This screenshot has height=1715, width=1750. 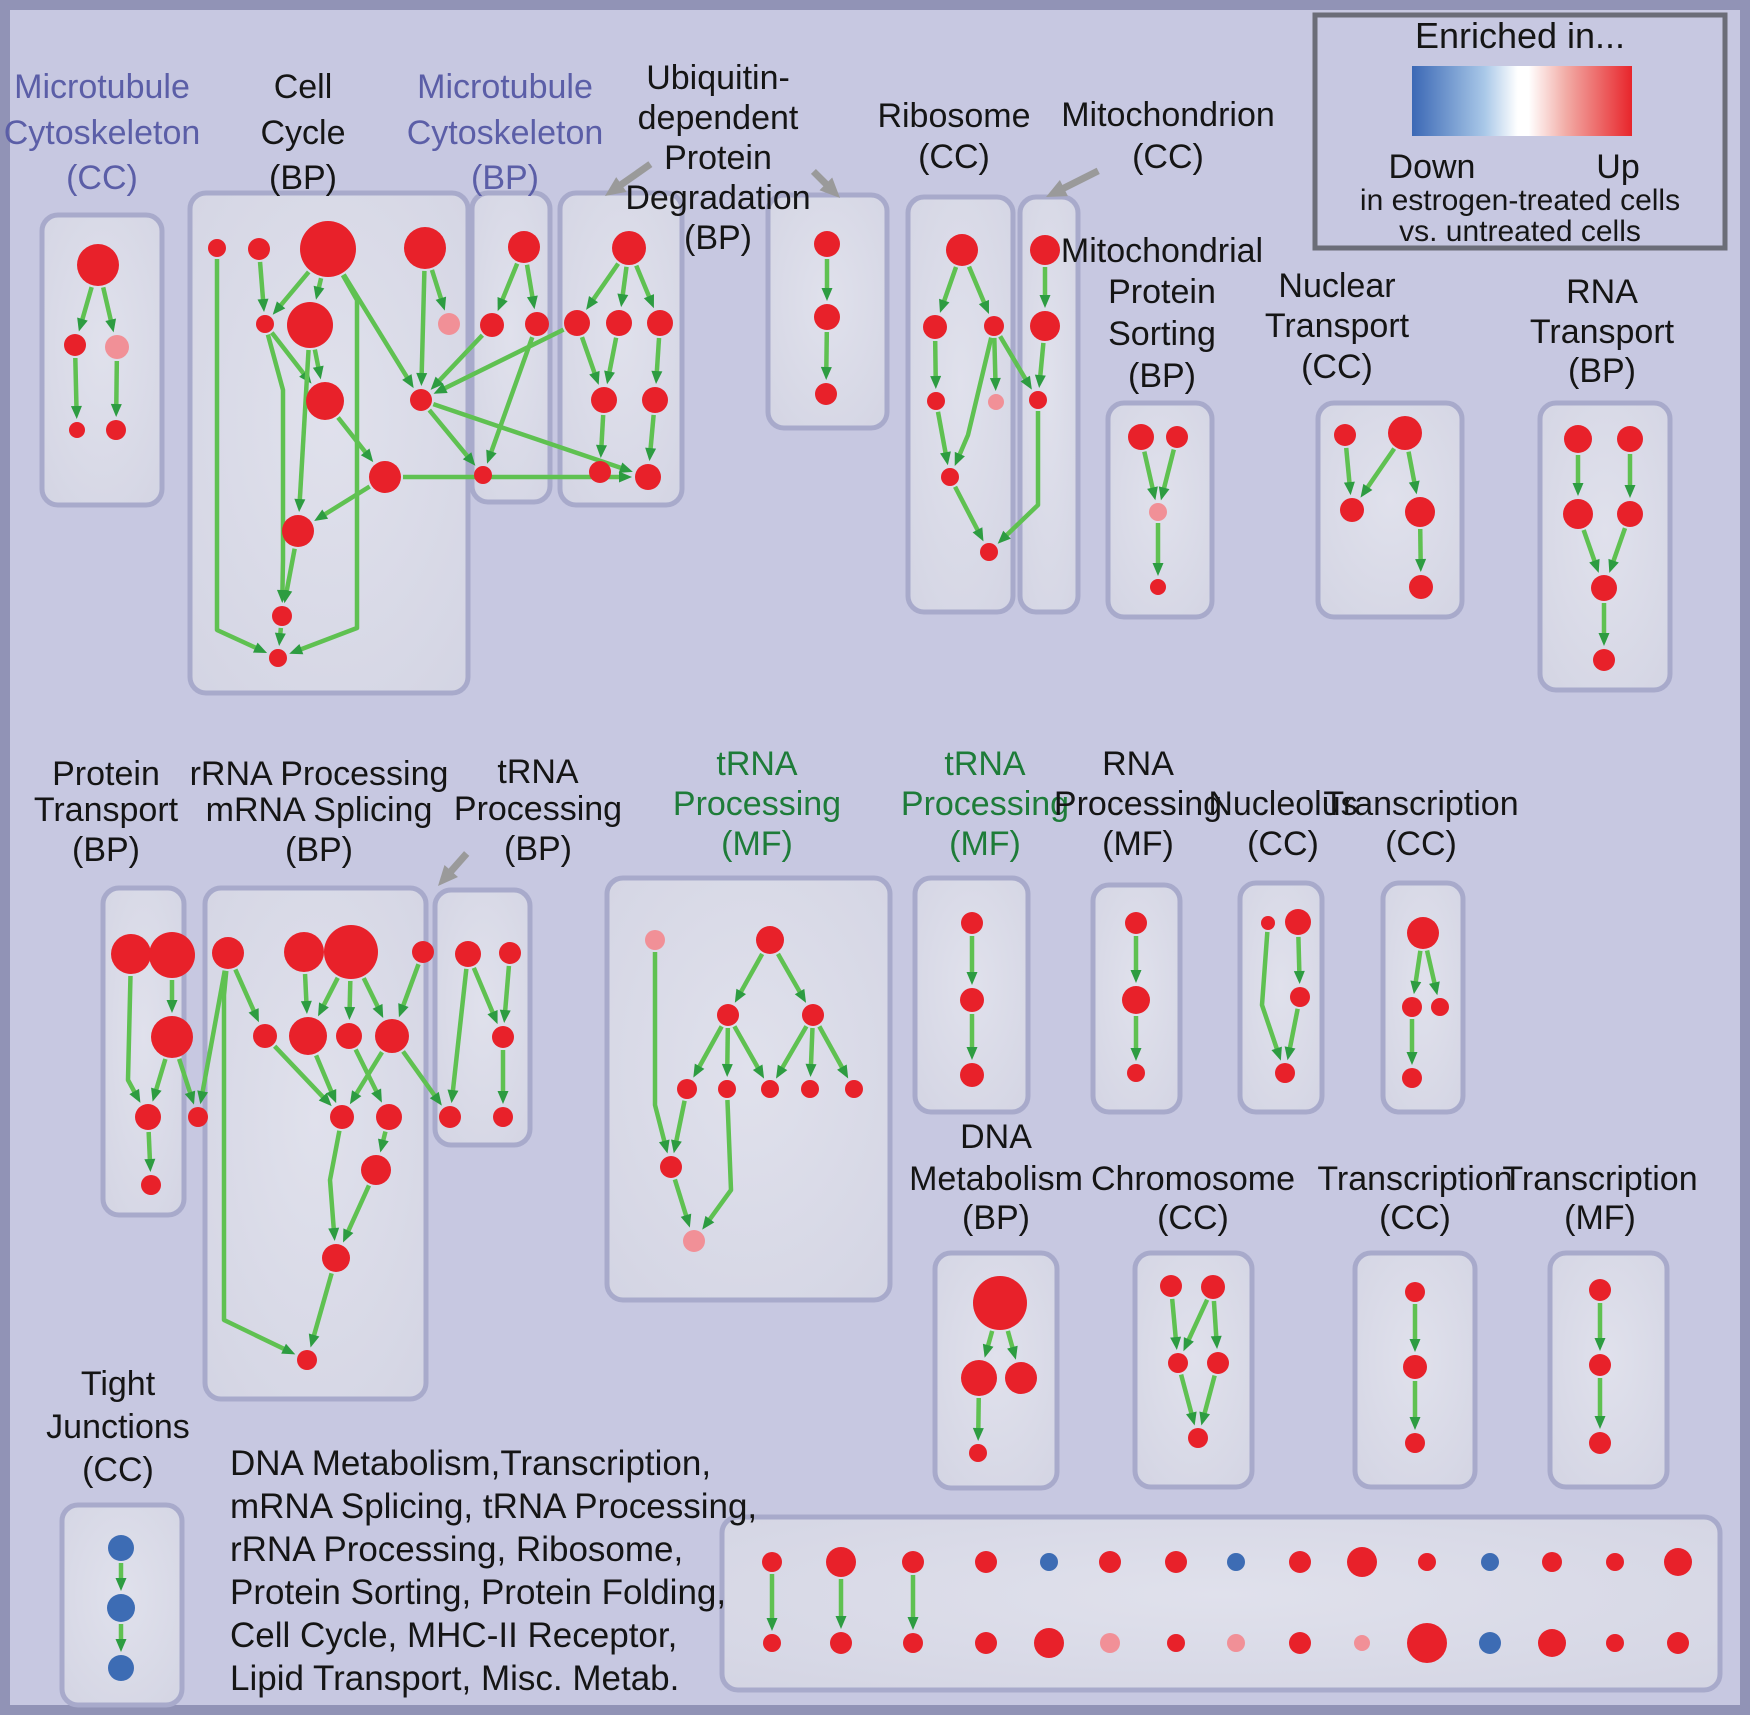 I want to click on edge-microtubule-bp-2-head, so click(x=491, y=456).